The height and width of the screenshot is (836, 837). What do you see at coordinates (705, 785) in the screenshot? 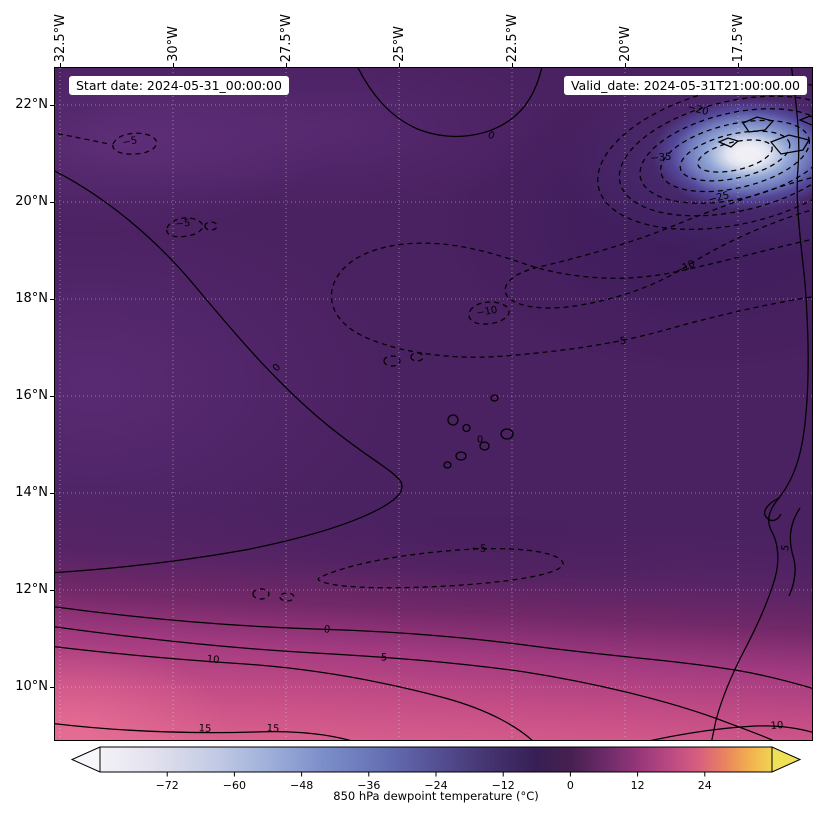
I see `colorbar-tick-label: 24` at bounding box center [705, 785].